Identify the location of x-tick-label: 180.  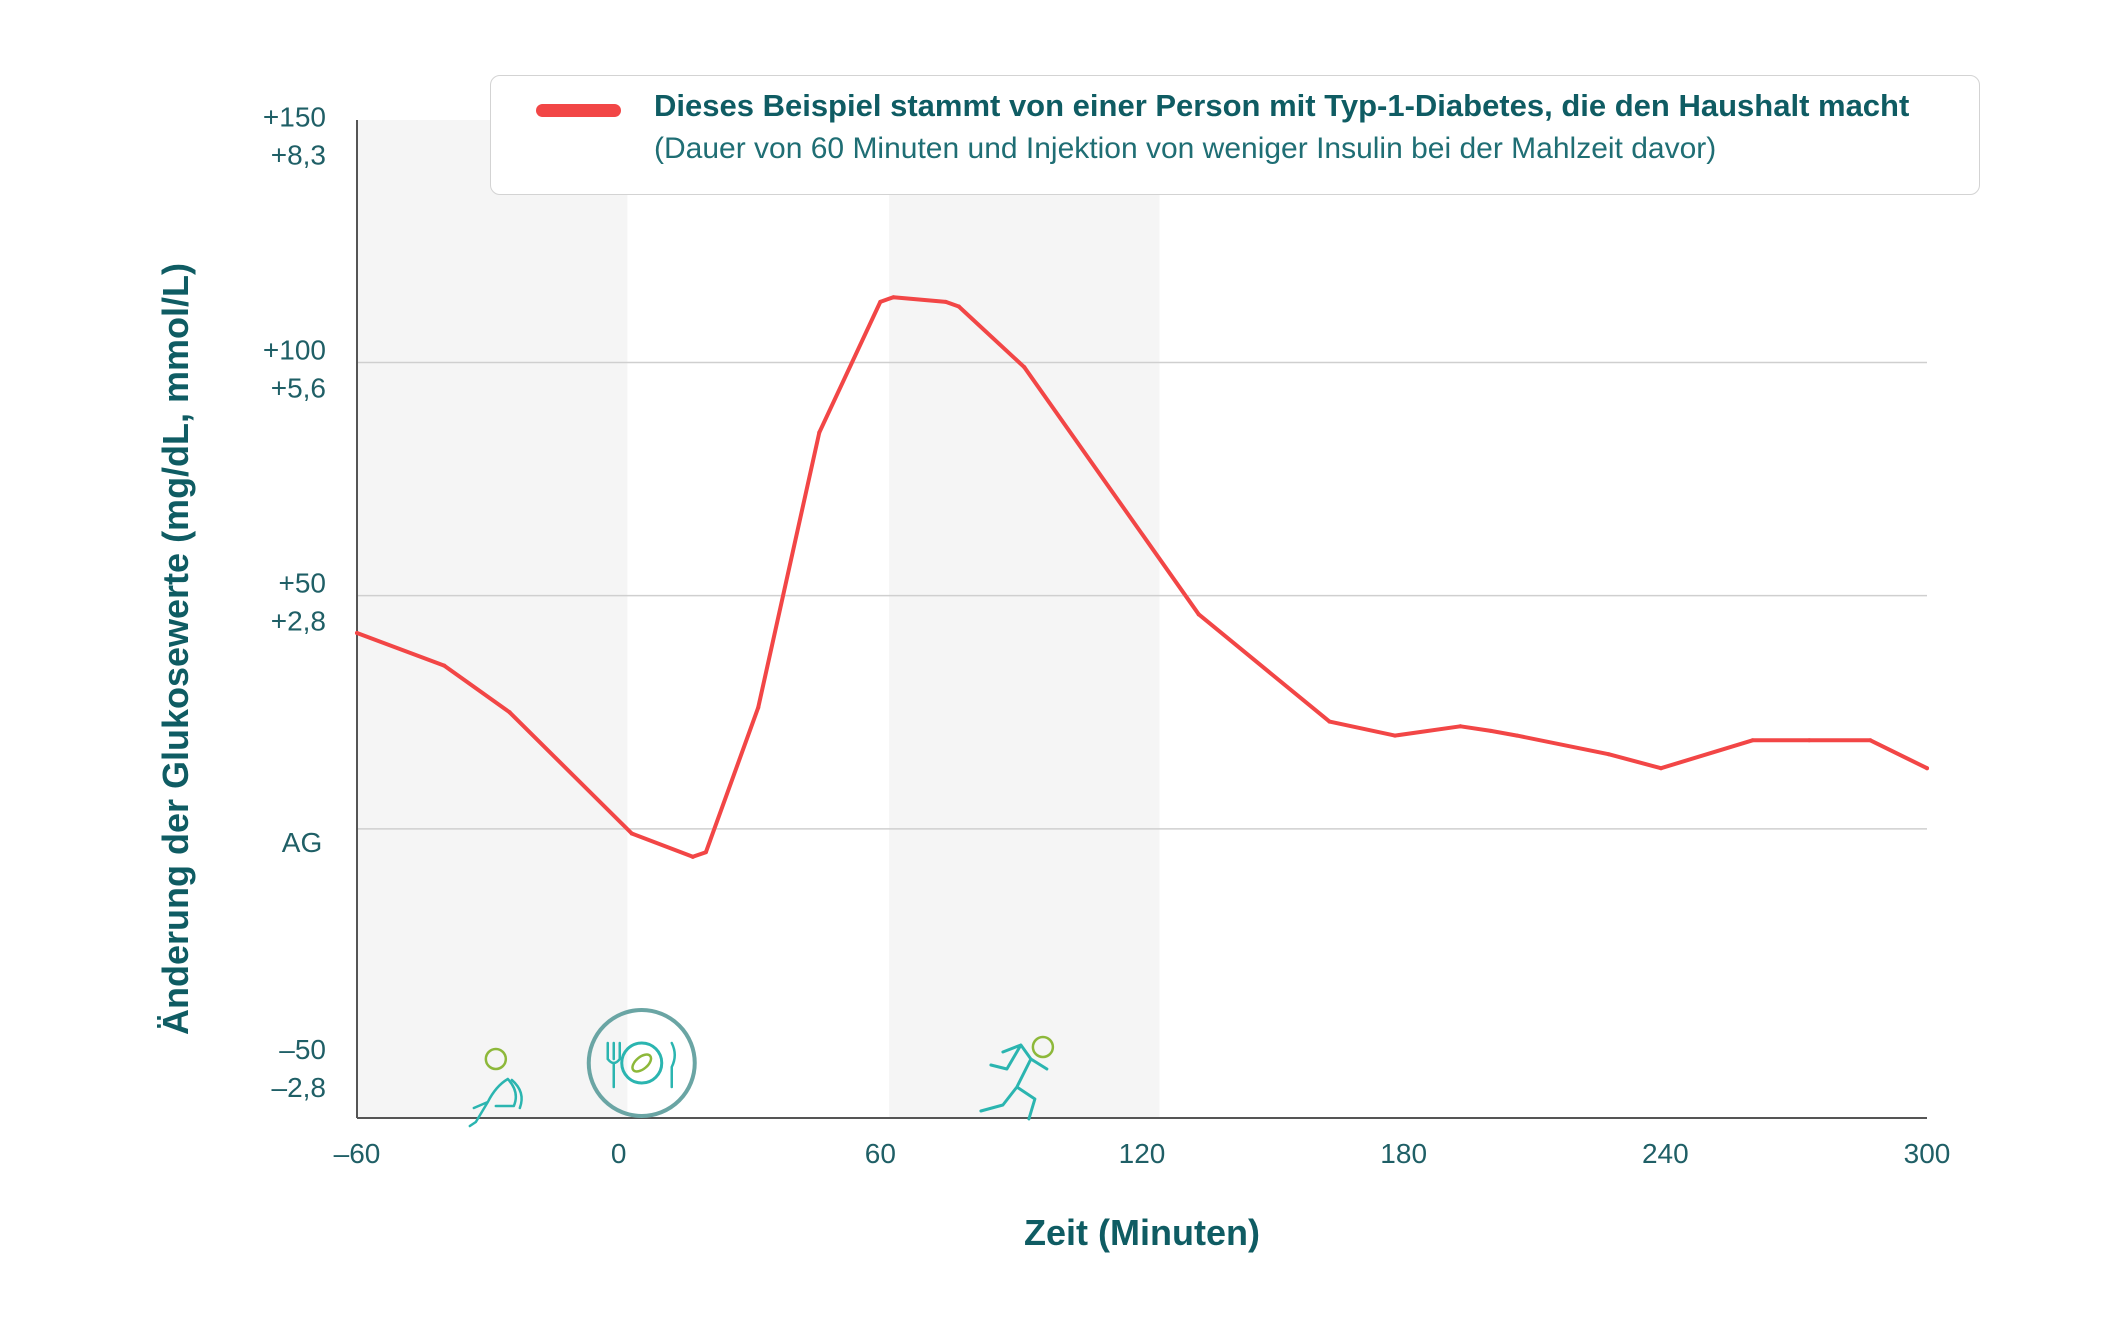
(1403, 1153).